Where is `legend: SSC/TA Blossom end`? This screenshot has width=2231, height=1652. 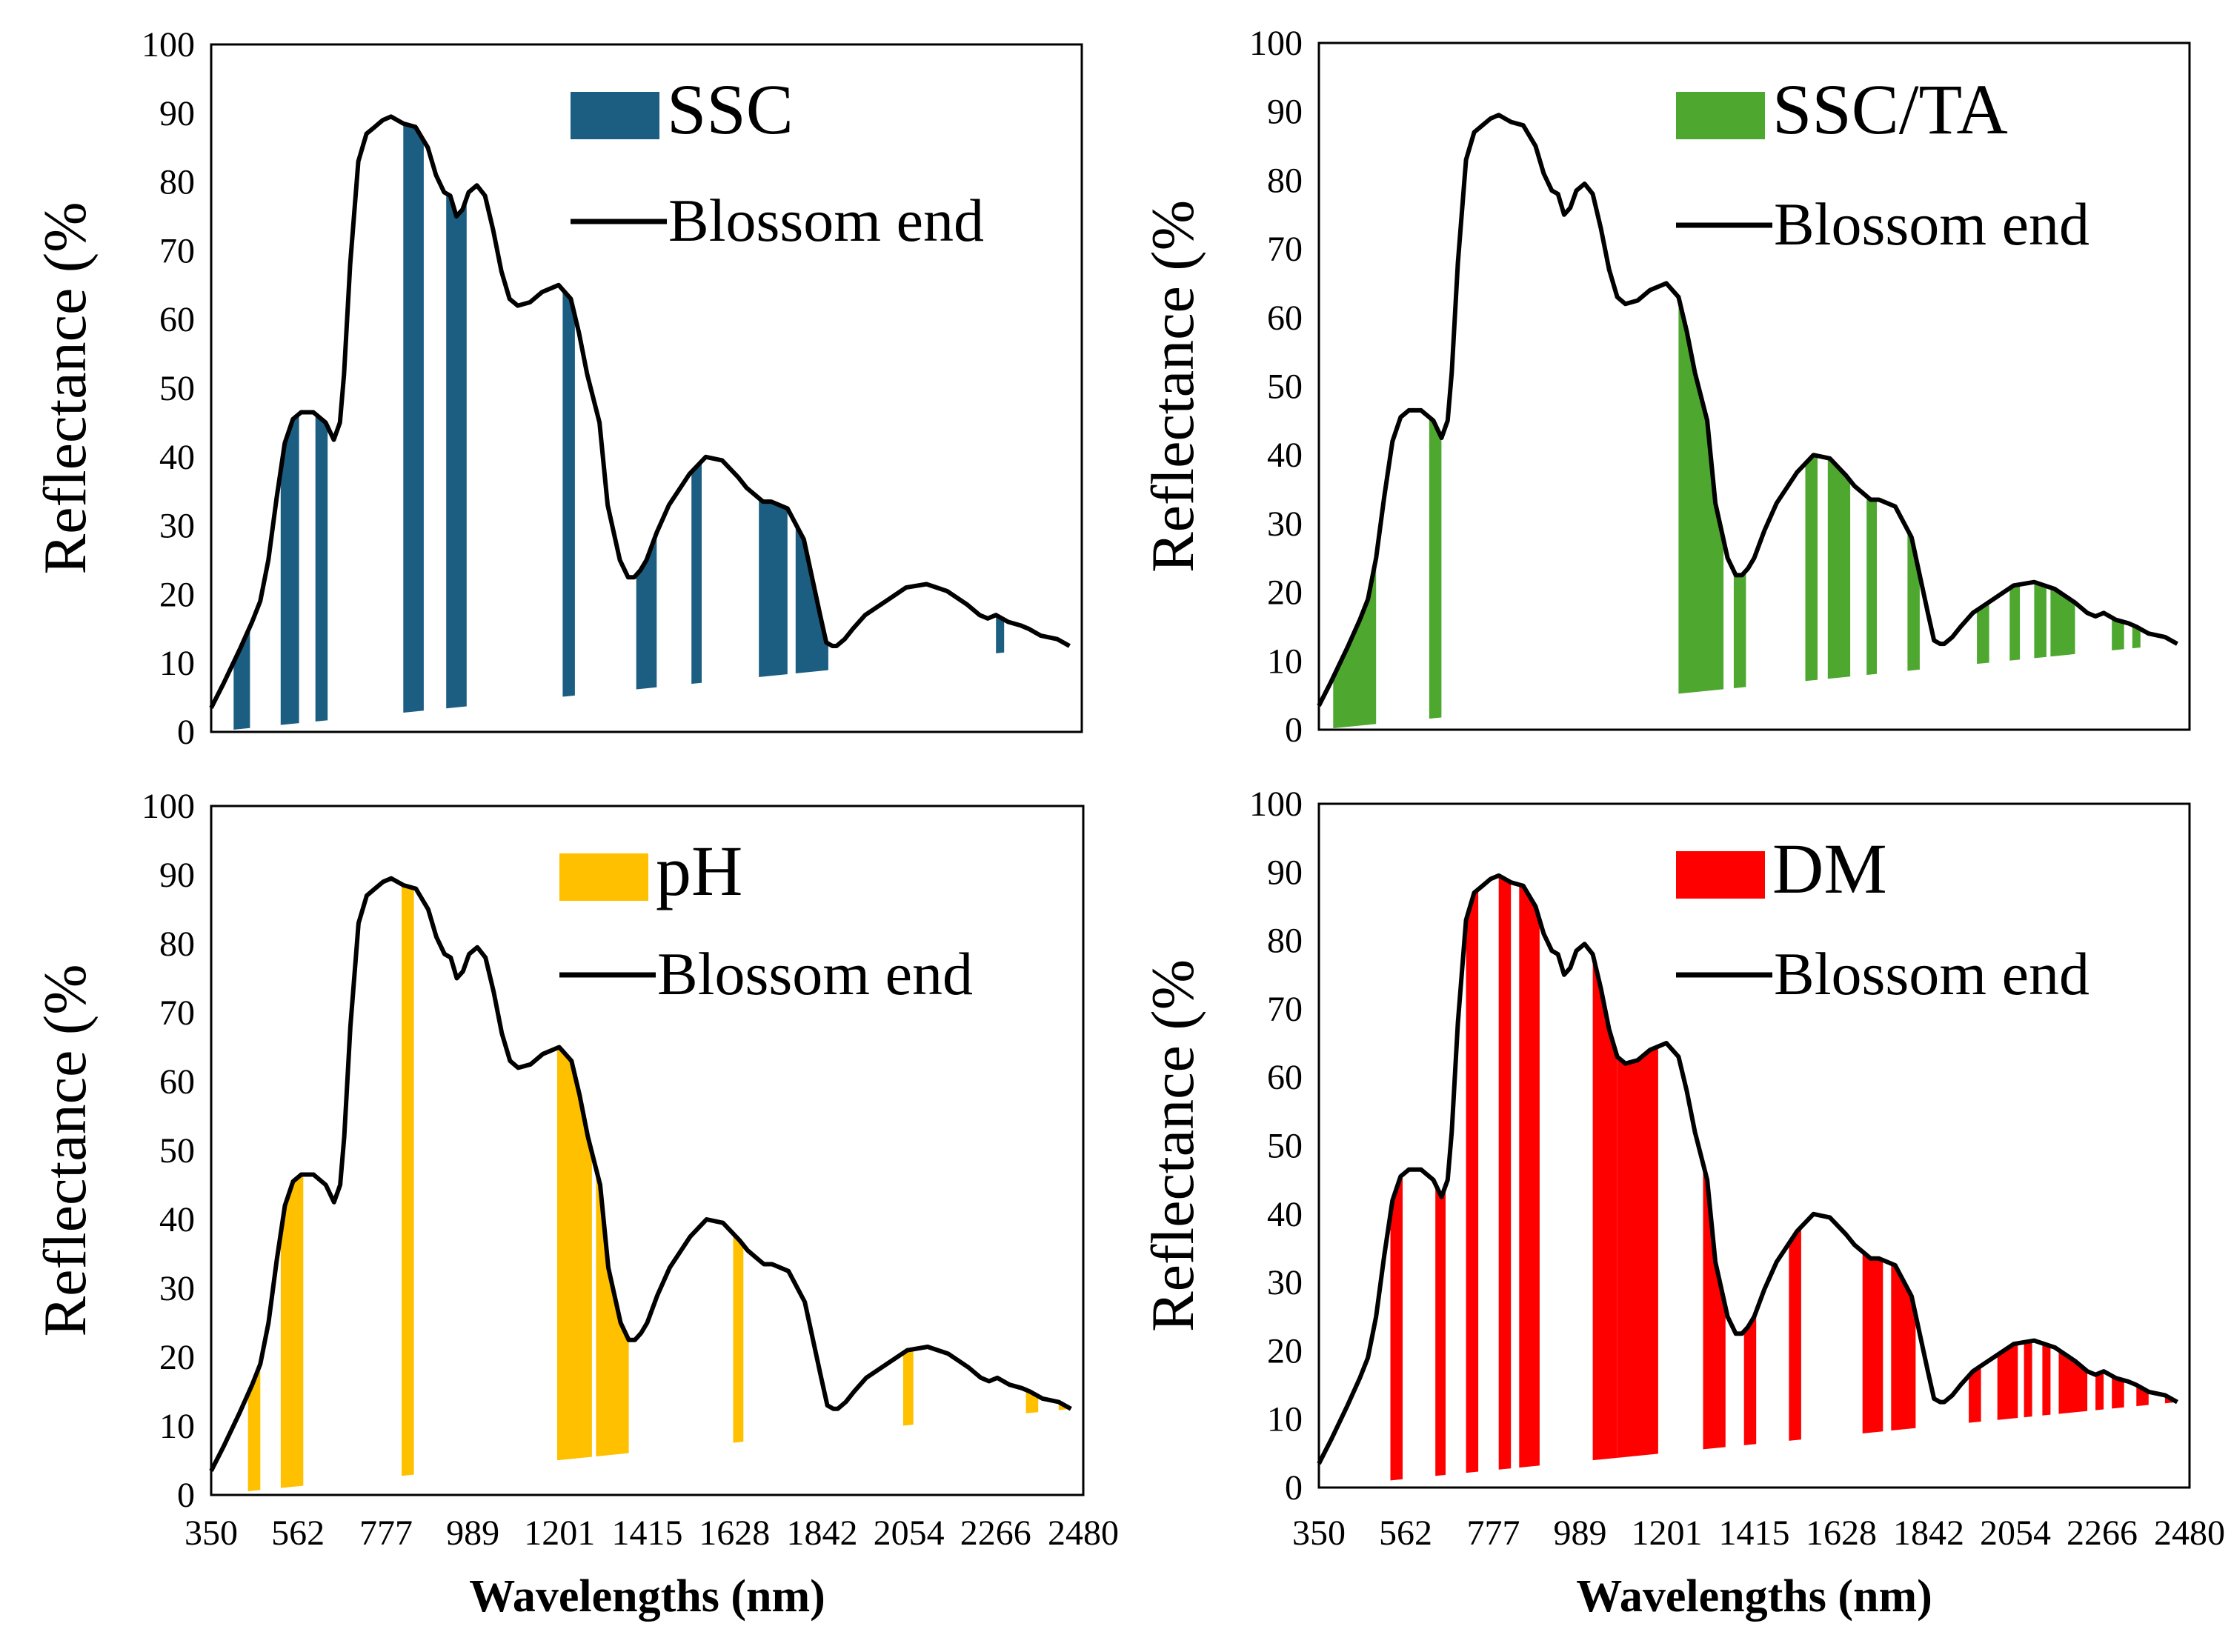
legend: SSC/TA Blossom end is located at coordinates (1882, 164).